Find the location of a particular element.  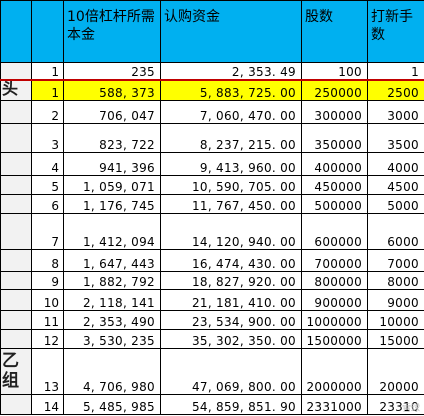

shares-cell: 900000 is located at coordinates (334, 300).